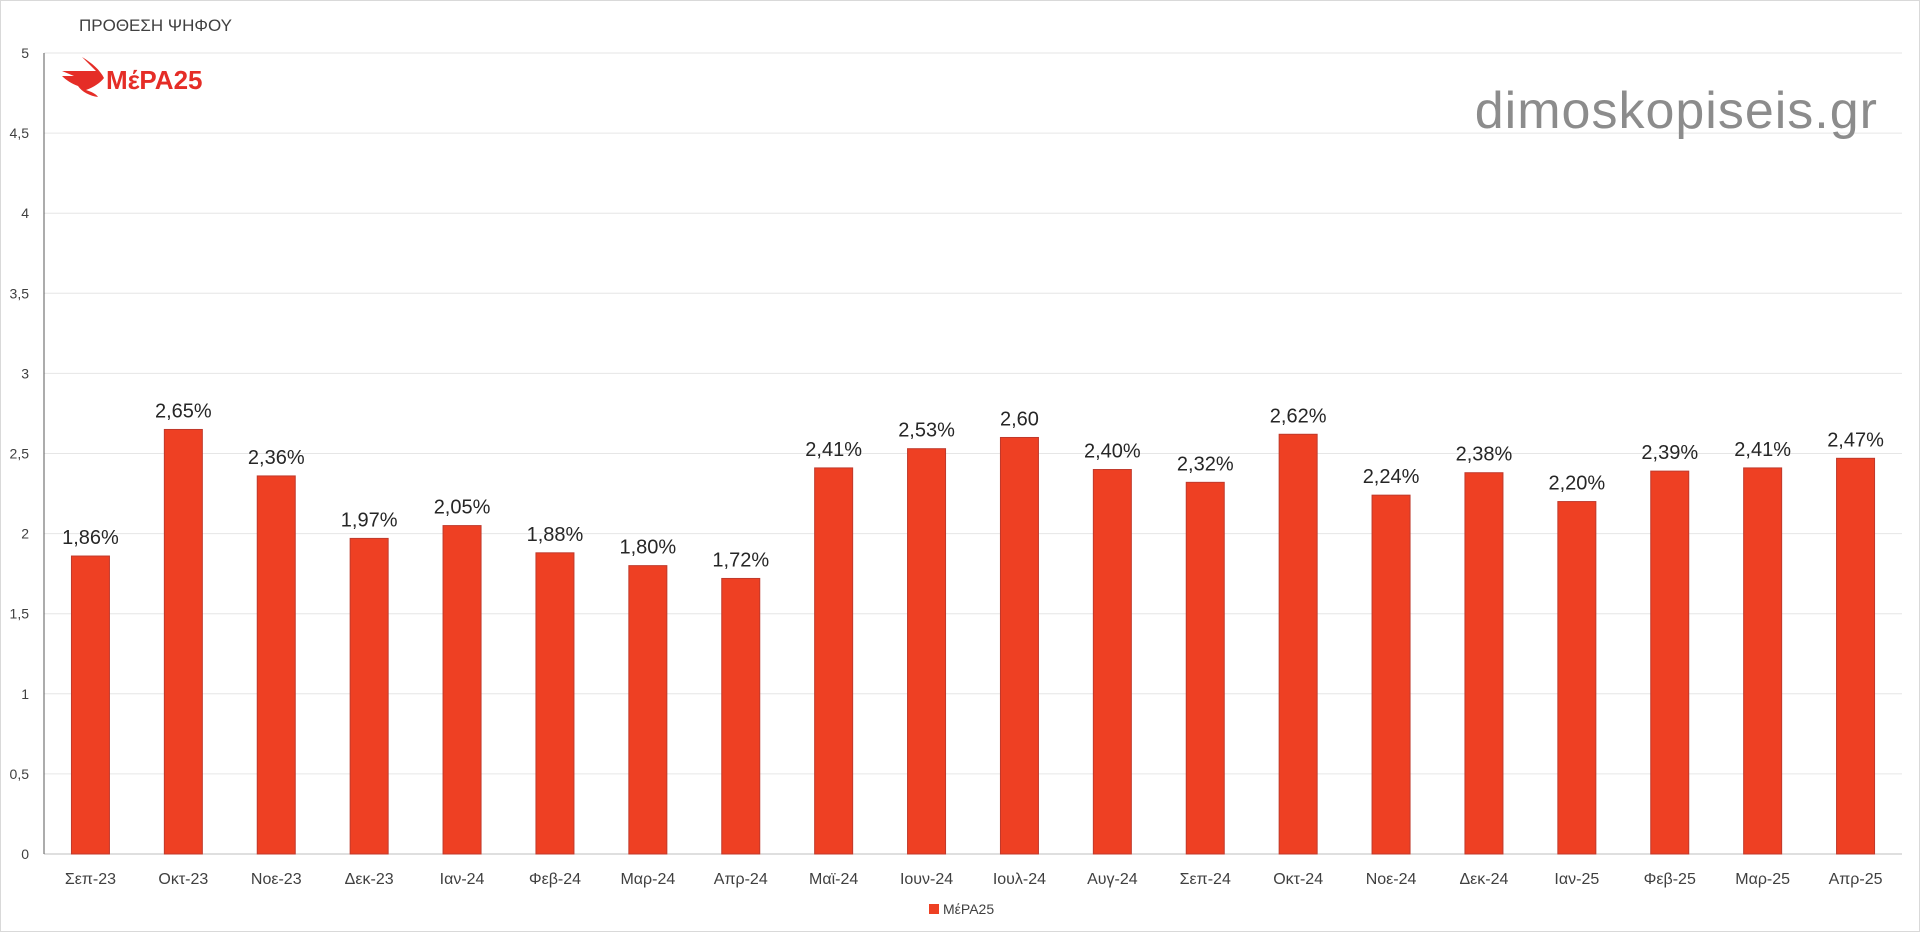 Image resolution: width=1920 pixels, height=932 pixels. Describe the element at coordinates (276, 458) in the screenshot. I see `data-label: 2,36%` at that location.